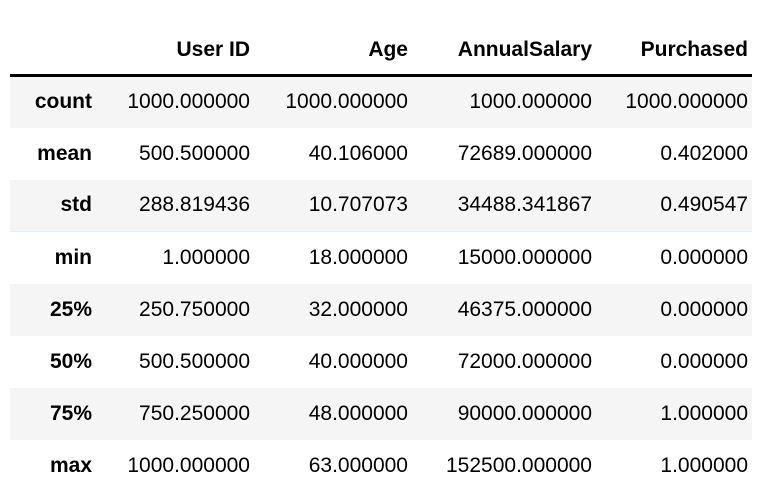 This screenshot has width=768, height=504. I want to click on header-row: User ID Age AnnualSalary Purchased, so click(381, 51).